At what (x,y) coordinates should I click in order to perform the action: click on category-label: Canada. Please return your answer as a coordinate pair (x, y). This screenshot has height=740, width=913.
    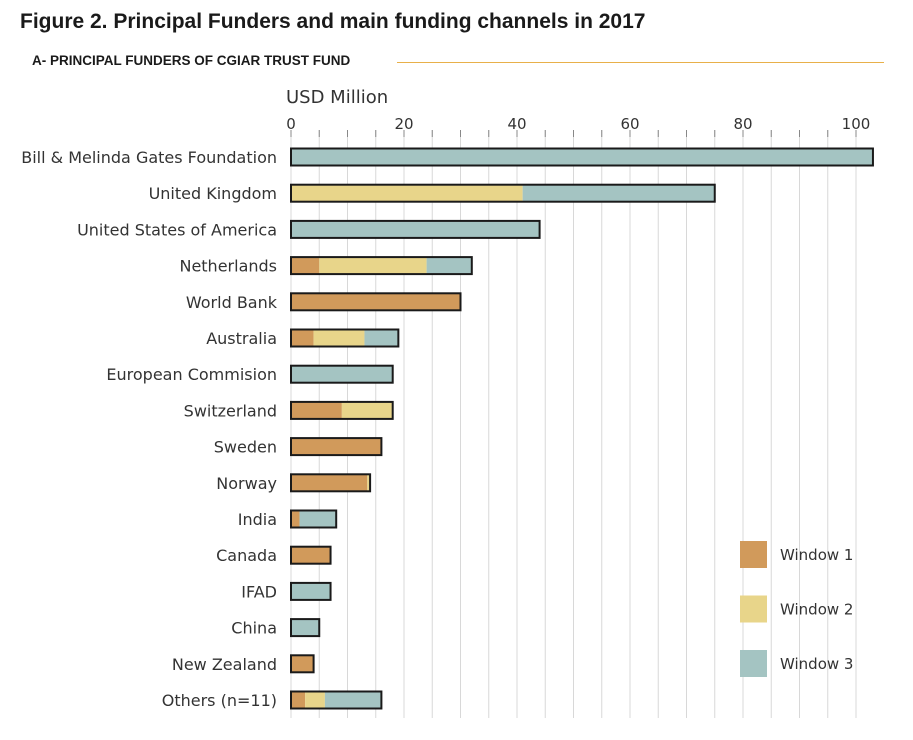
    Looking at the image, I should click on (246, 555).